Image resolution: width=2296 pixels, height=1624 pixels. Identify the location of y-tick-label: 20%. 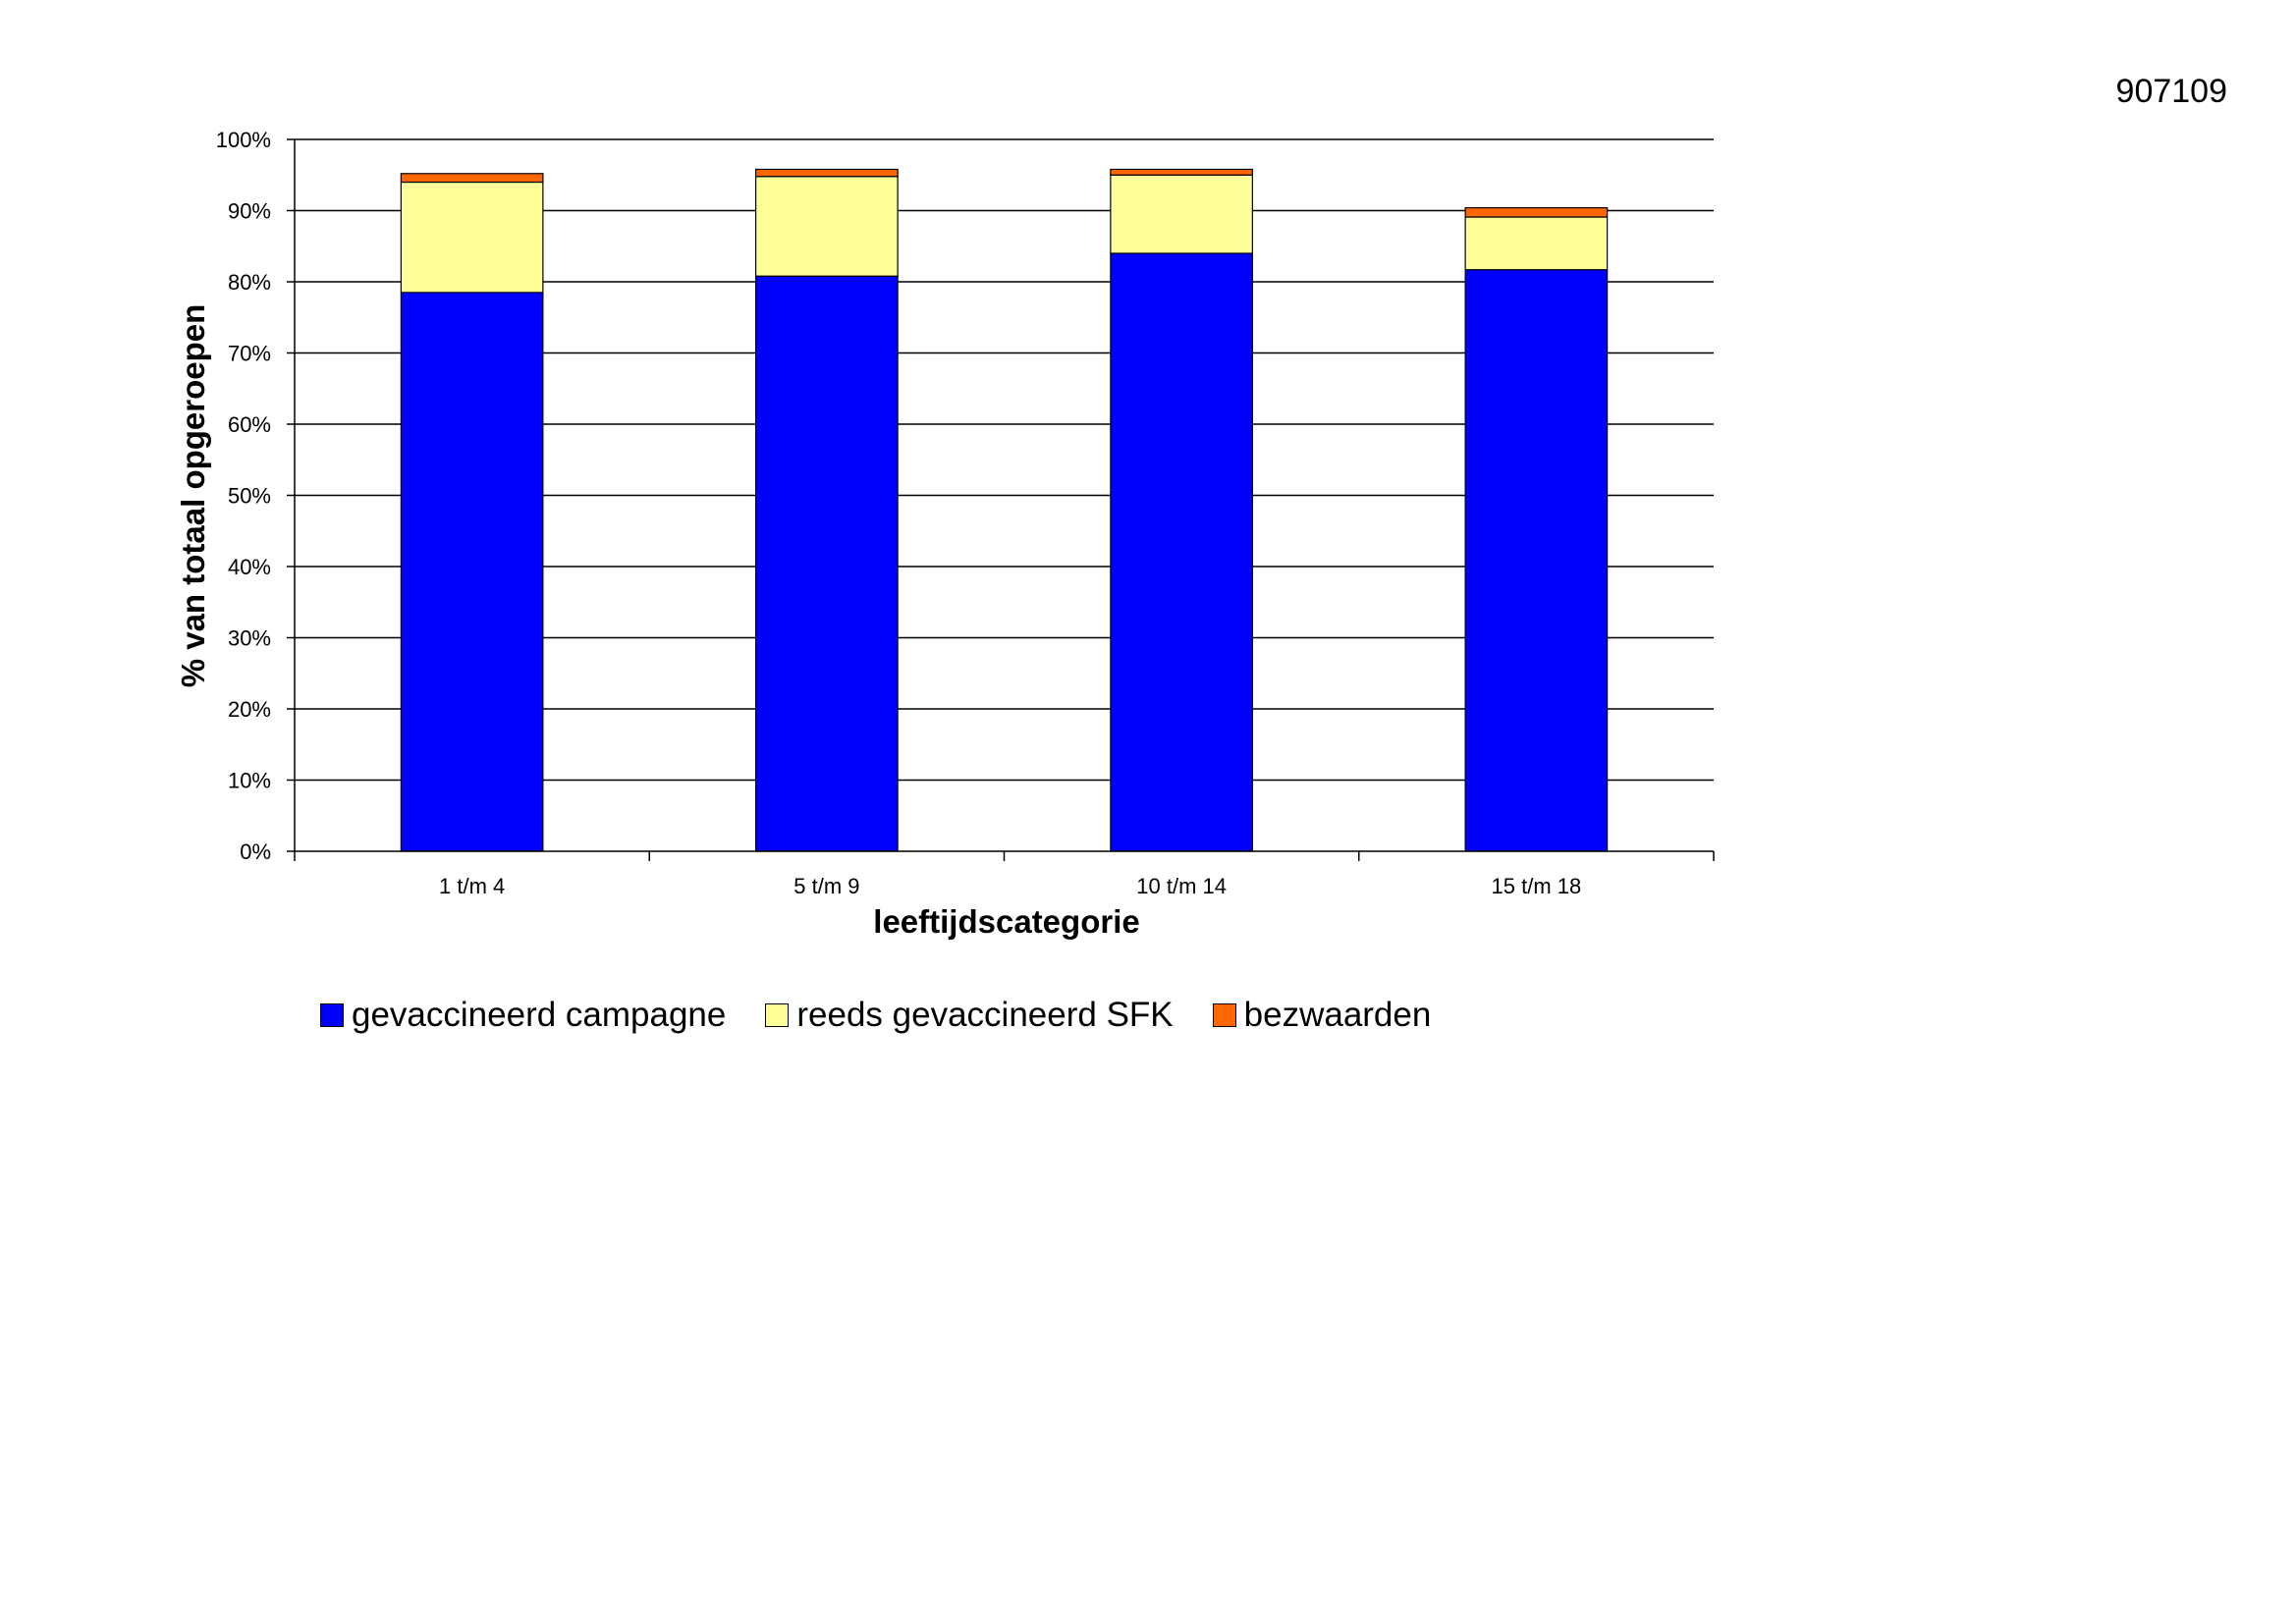
(249, 709).